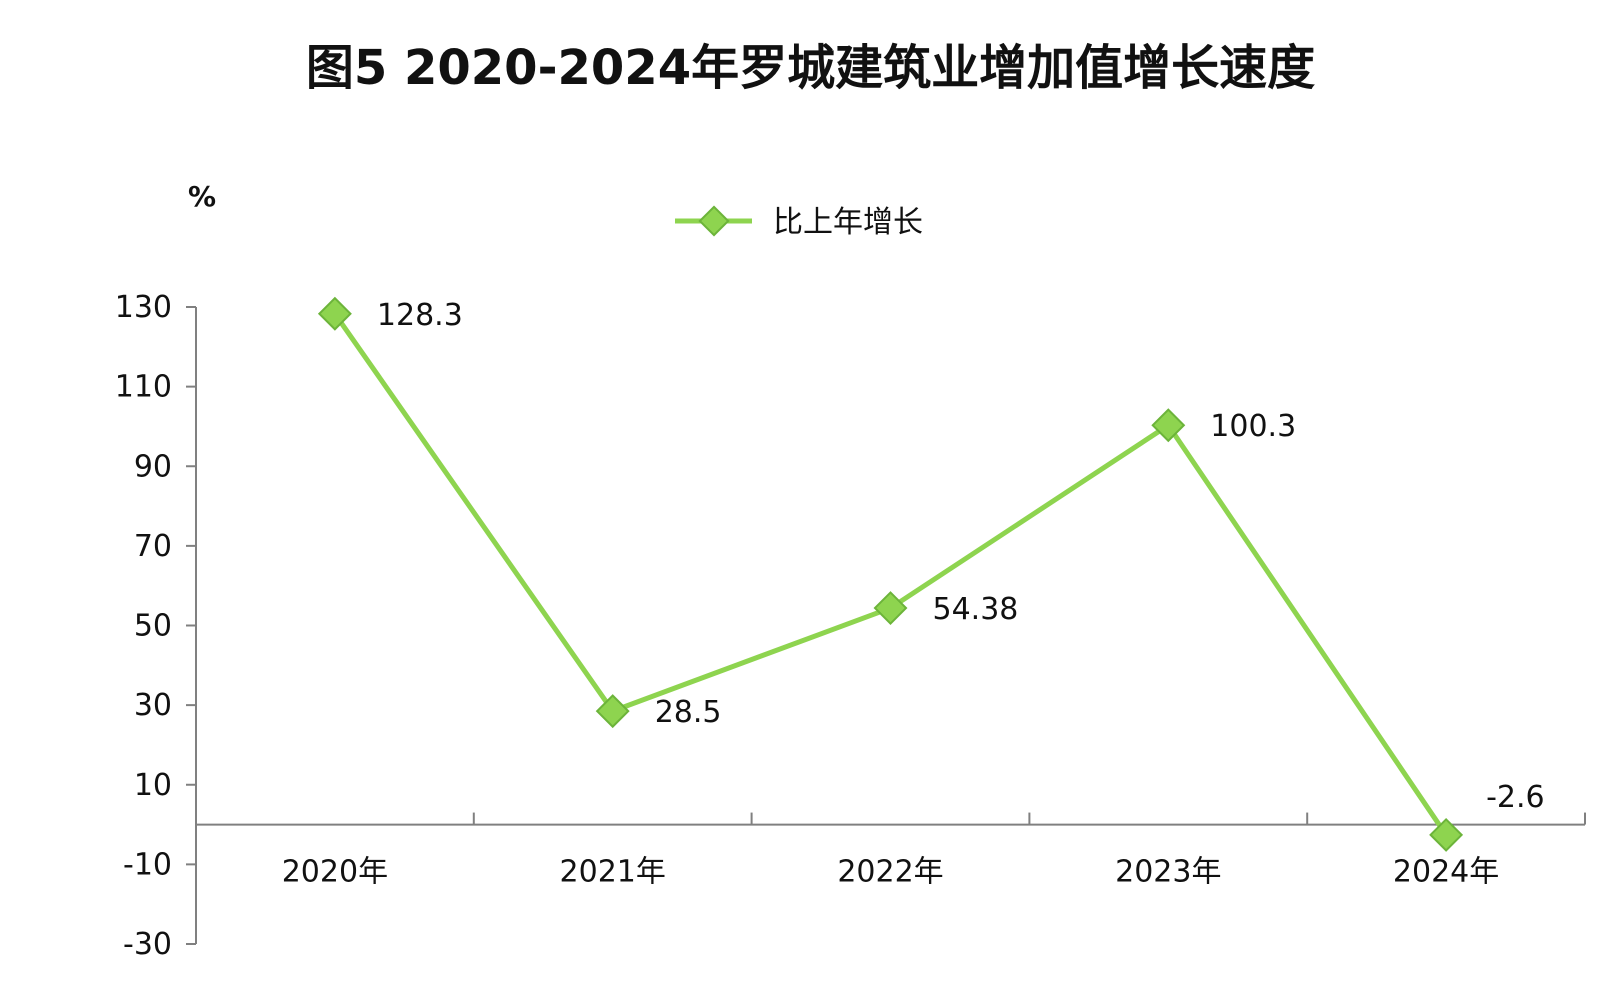 The image size is (1621, 987). What do you see at coordinates (153, 705) in the screenshot?
I see `y-tick-label: 30` at bounding box center [153, 705].